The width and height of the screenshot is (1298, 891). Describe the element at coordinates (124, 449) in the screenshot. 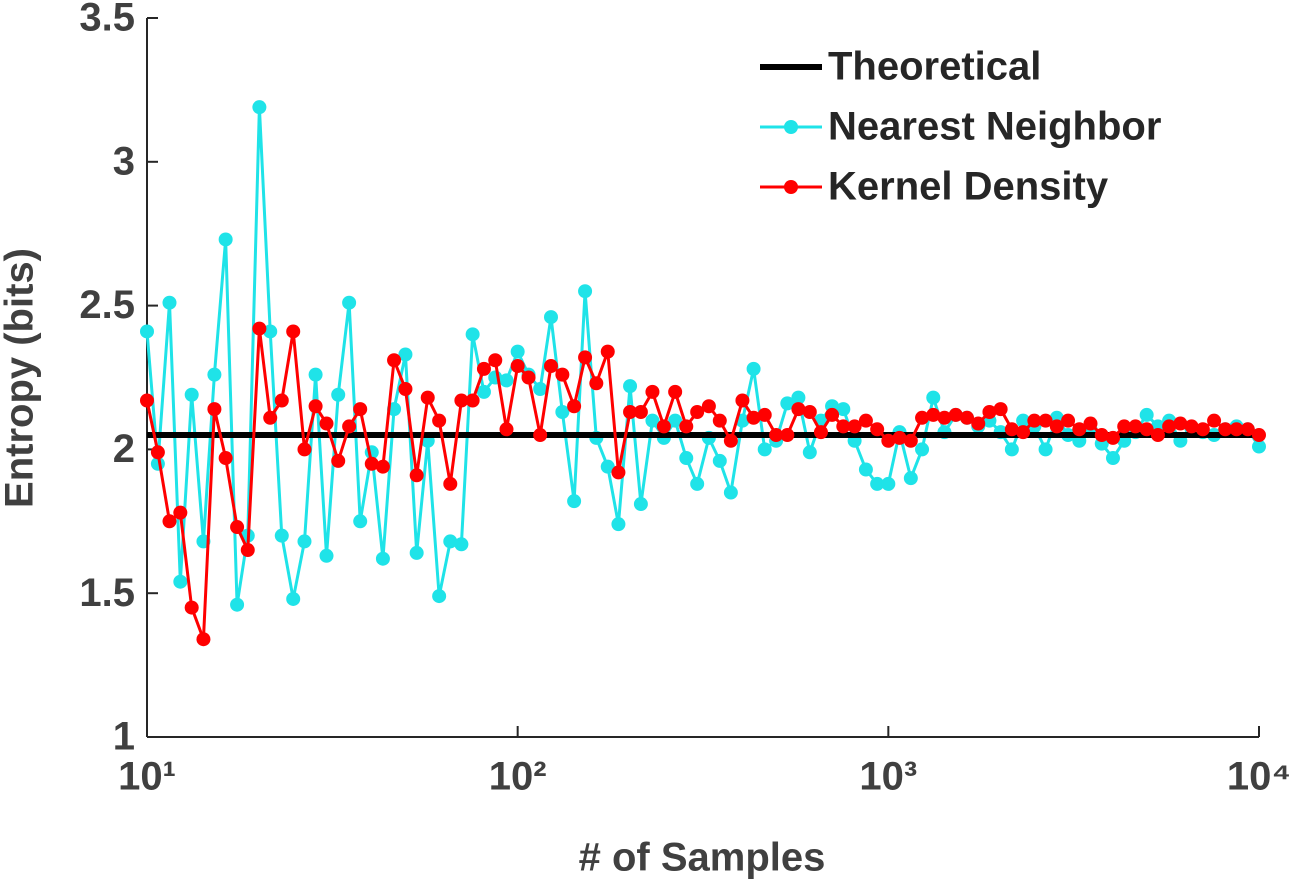

I see `y-tick-label: 2` at that location.